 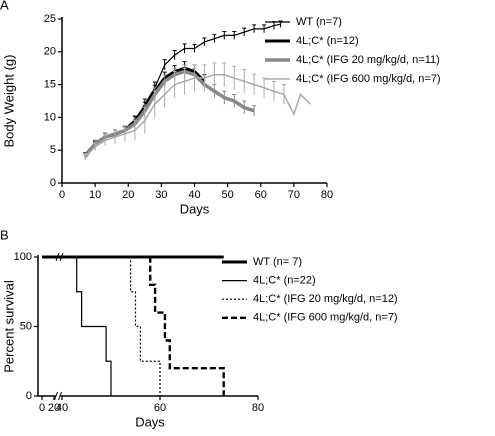 I want to click on x-tick-label: 50, so click(x=228, y=195).